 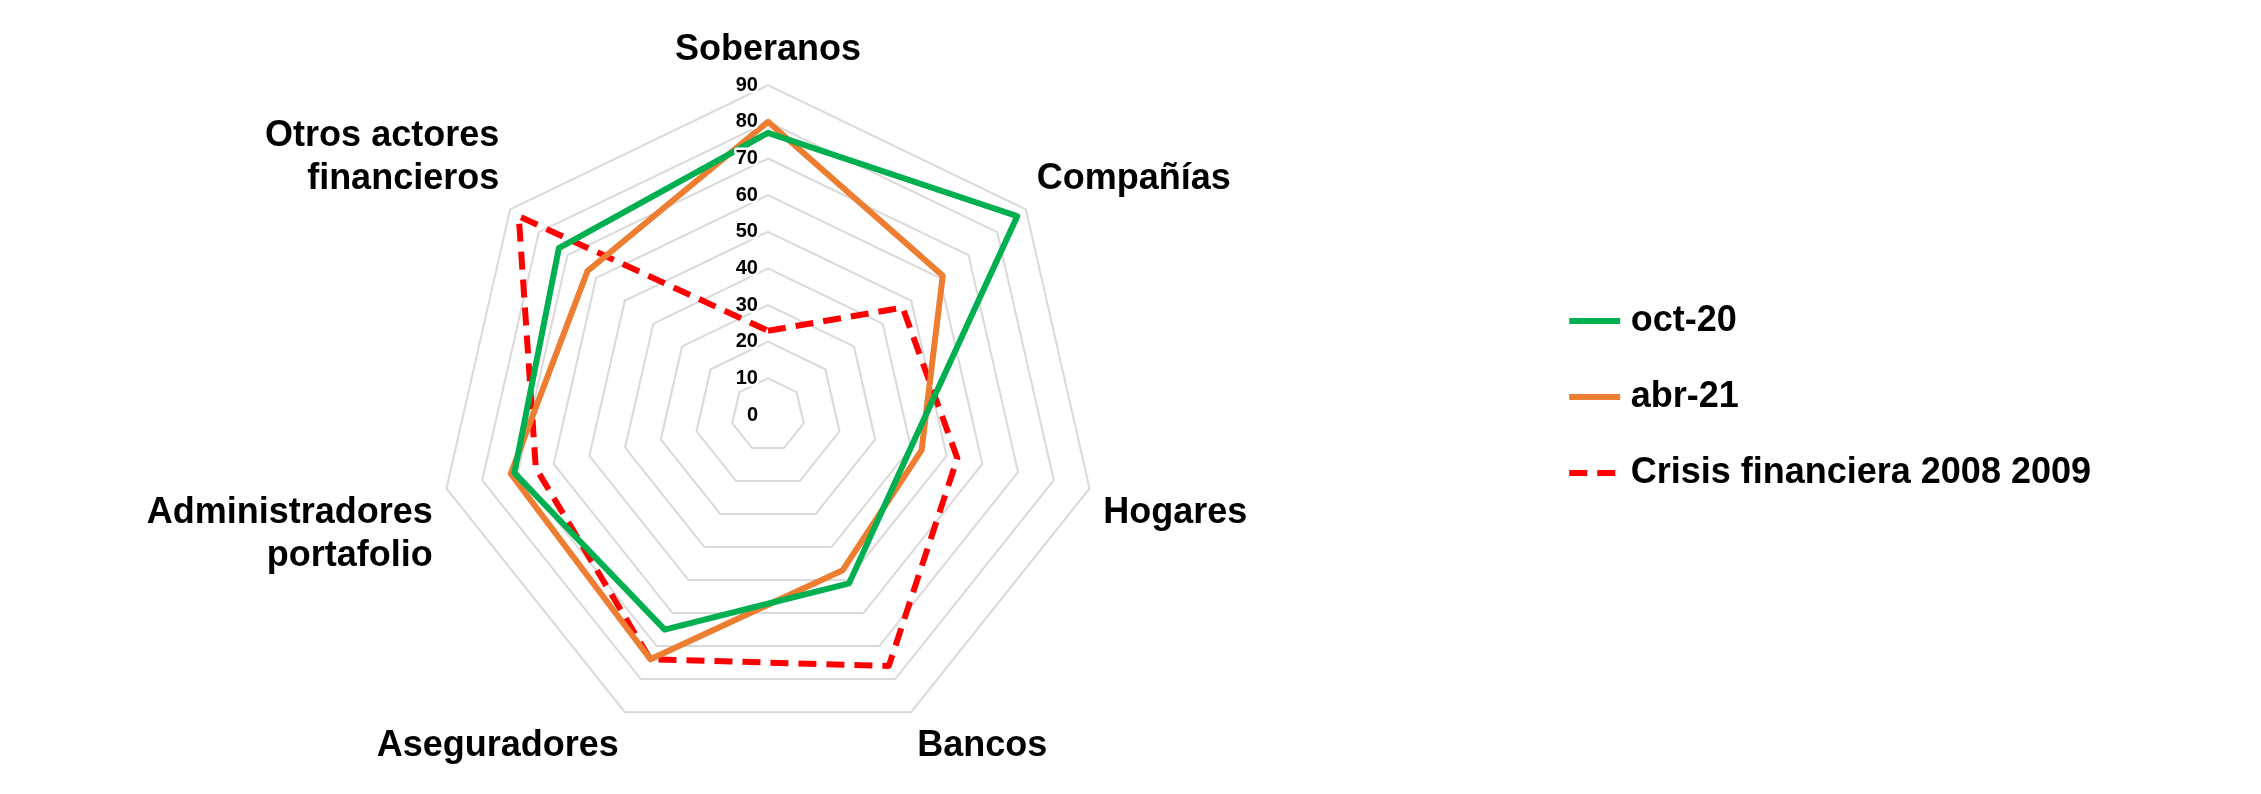 I want to click on legend-label: abr-21, so click(x=1684, y=394).